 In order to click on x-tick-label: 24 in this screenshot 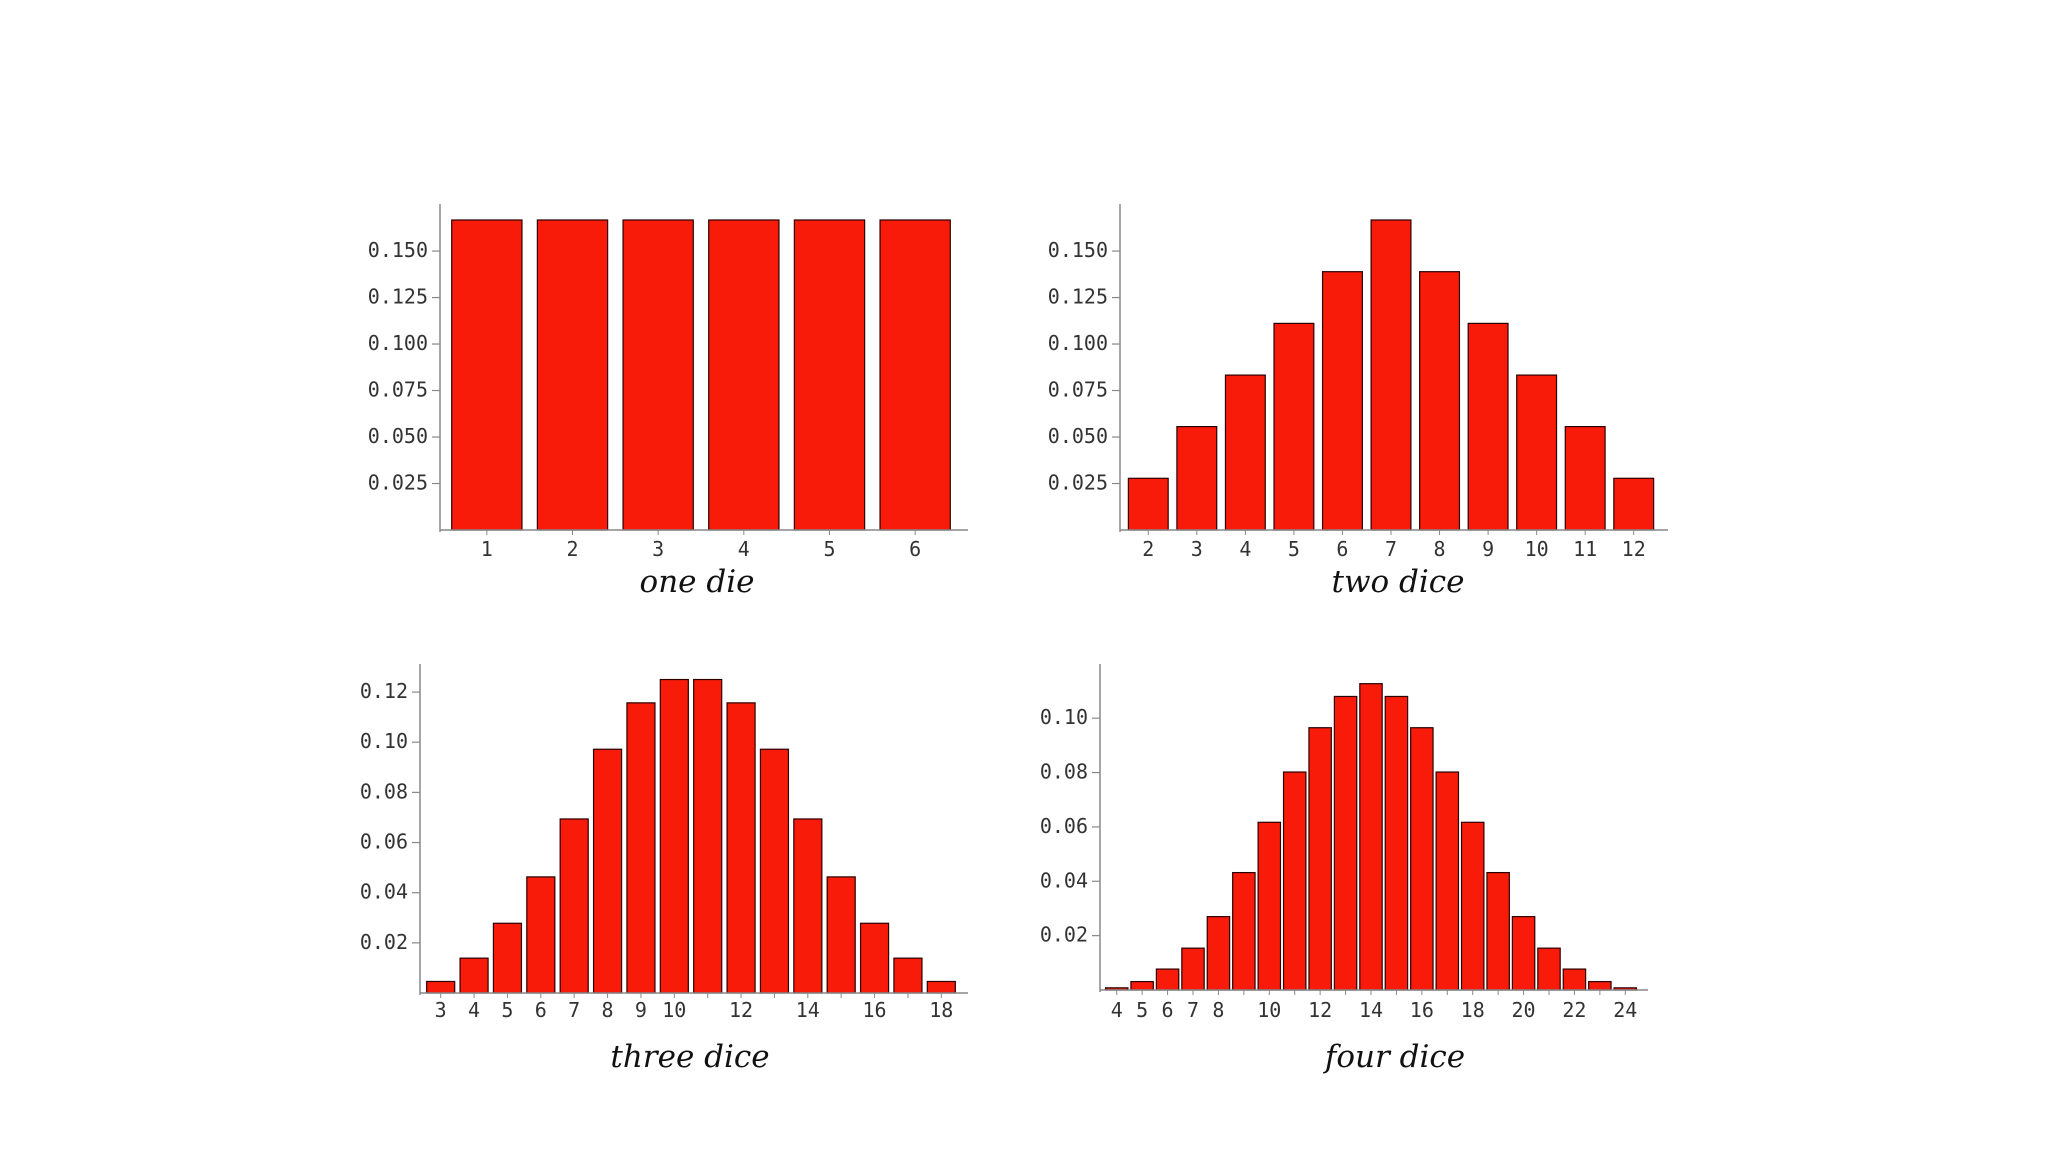, I will do `click(1625, 1010)`.